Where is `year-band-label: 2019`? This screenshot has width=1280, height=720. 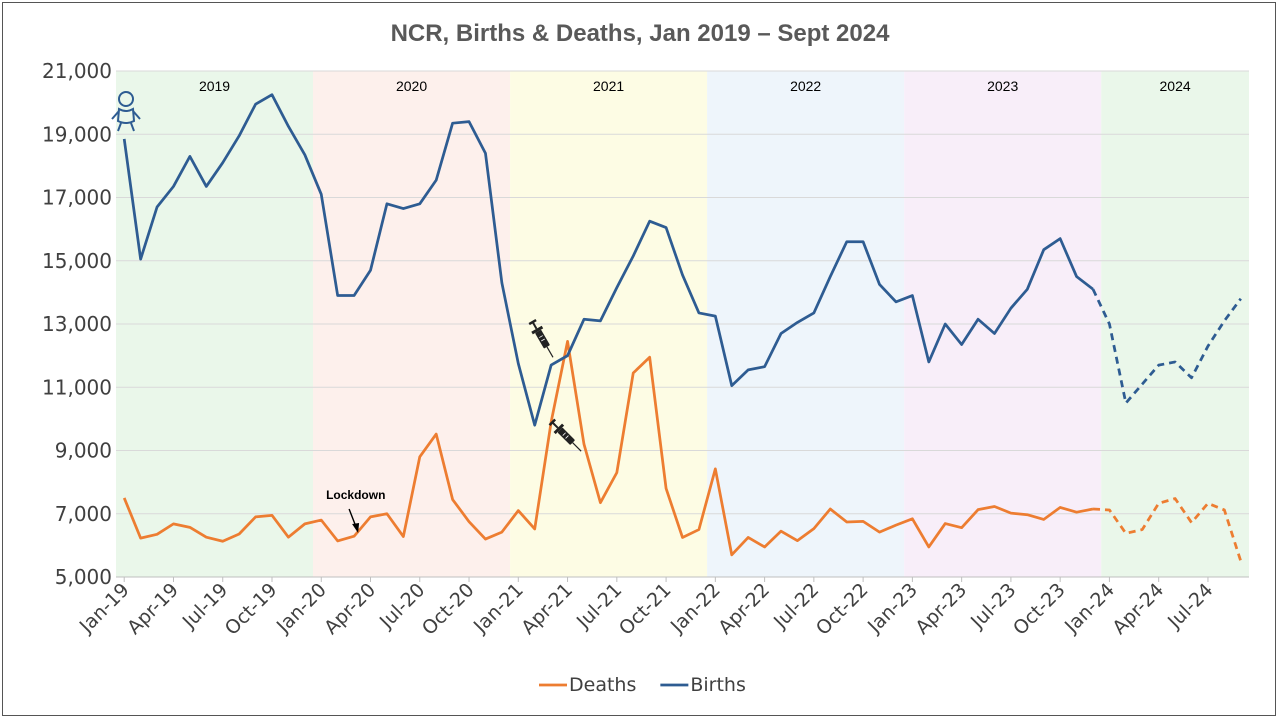
year-band-label: 2019 is located at coordinates (214, 86).